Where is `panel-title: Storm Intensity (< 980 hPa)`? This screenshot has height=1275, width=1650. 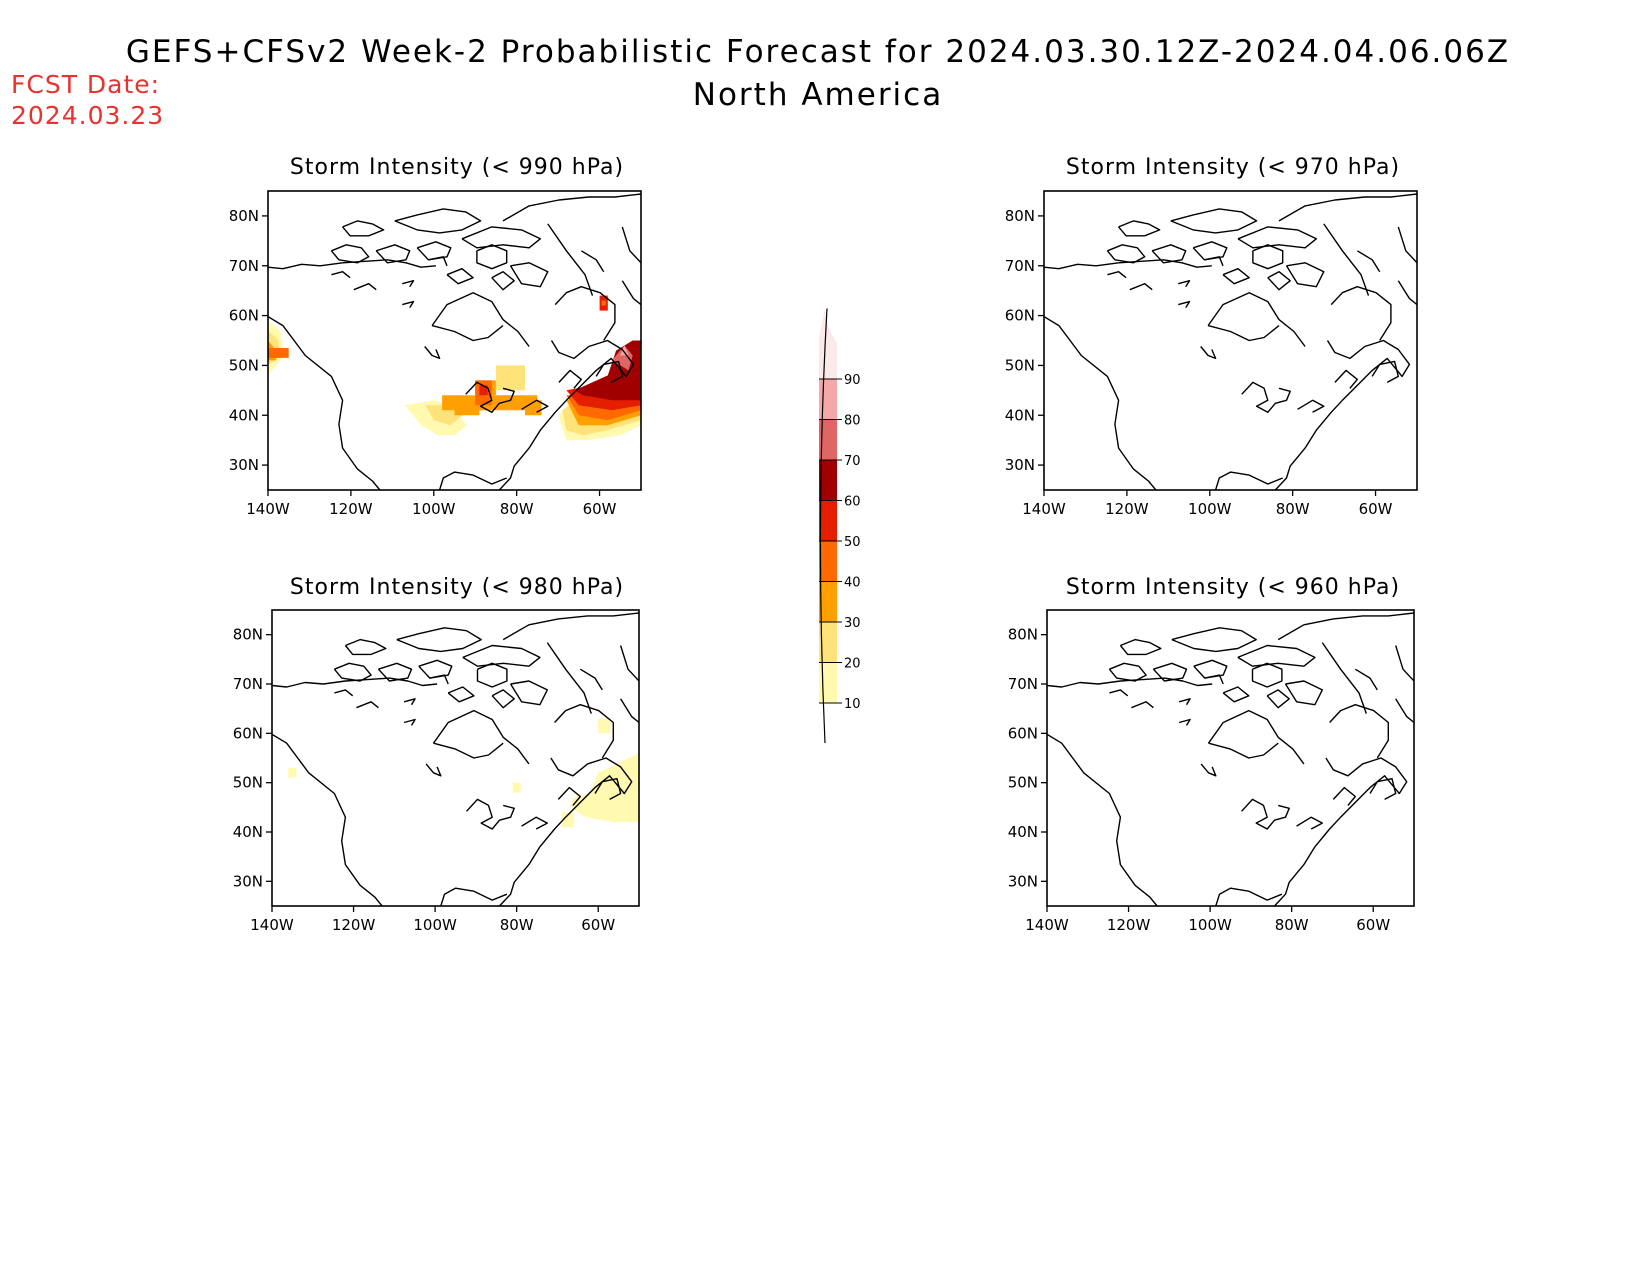
panel-title: Storm Intensity (< 980 hPa) is located at coordinates (457, 587).